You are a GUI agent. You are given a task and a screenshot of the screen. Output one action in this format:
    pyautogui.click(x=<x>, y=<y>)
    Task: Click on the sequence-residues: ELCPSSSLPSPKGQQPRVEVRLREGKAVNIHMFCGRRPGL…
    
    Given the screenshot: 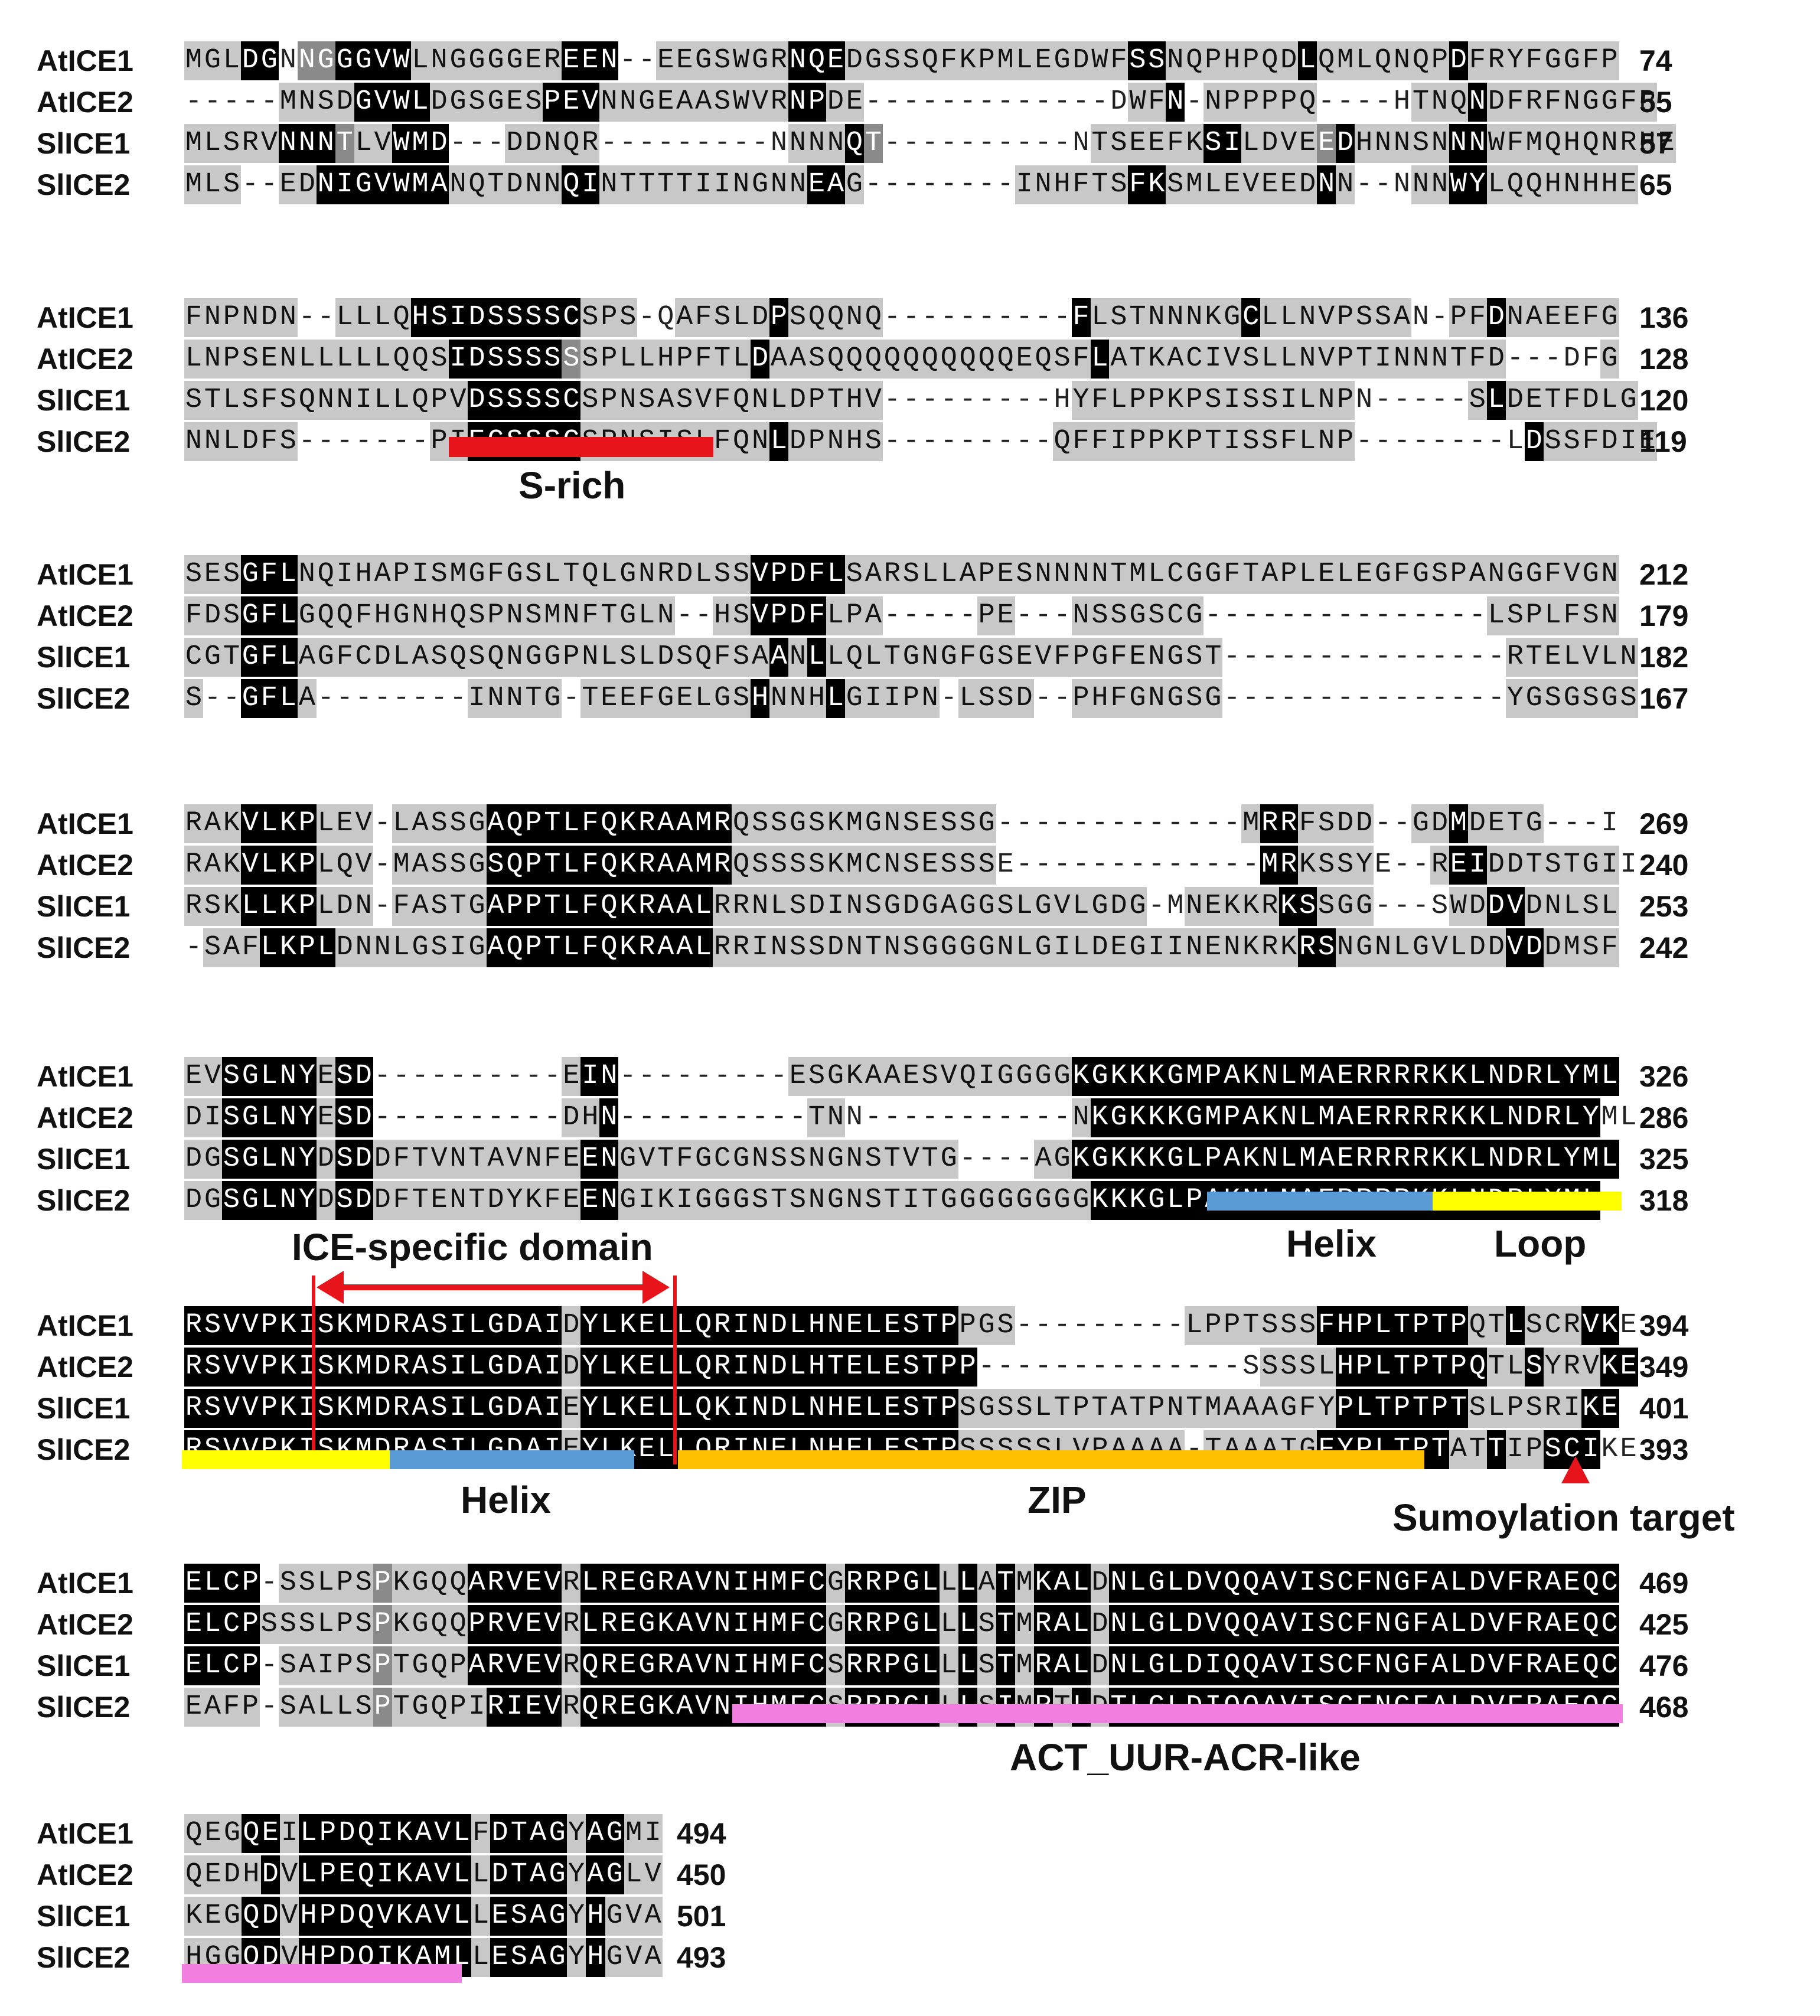 What is the action you would take?
    pyautogui.click(x=902, y=1624)
    